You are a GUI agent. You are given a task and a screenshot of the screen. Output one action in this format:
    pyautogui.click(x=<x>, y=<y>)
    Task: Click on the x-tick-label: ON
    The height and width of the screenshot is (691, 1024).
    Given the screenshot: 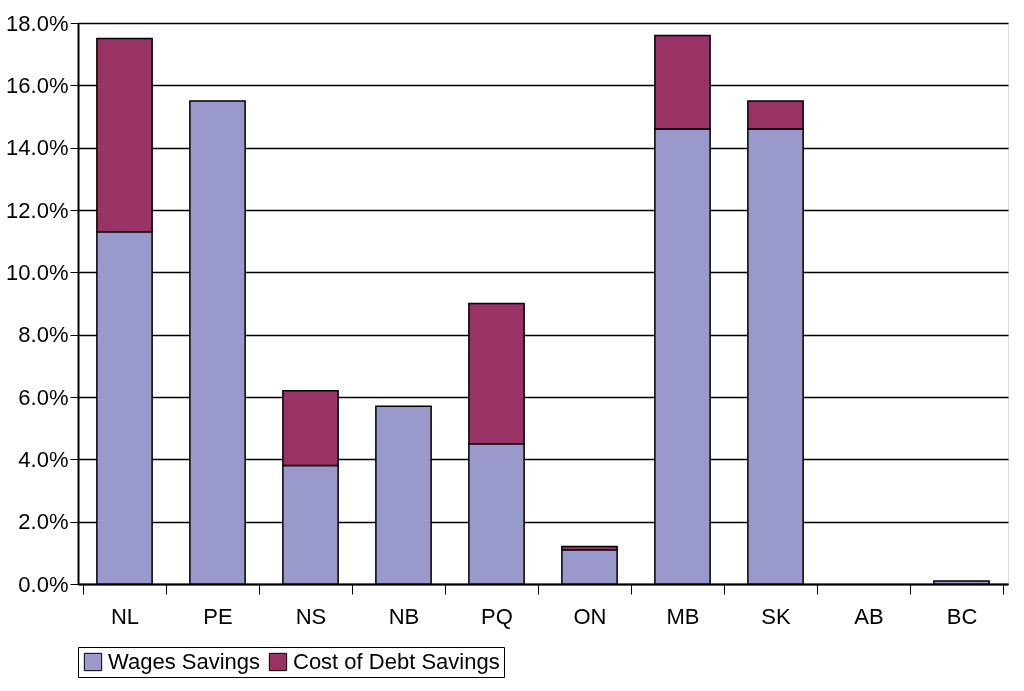 What is the action you would take?
    pyautogui.click(x=590, y=616)
    